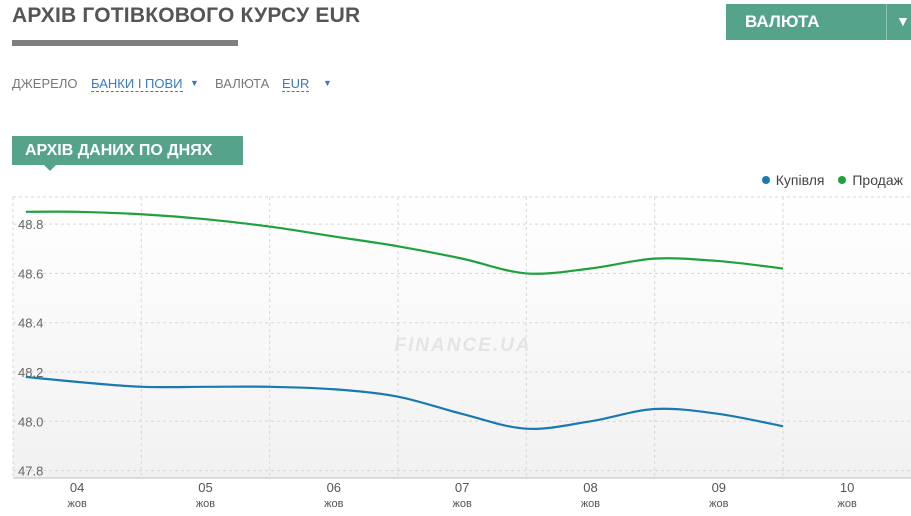  What do you see at coordinates (903, 21) in the screenshot?
I see `dropdown-arrow-icon: ▼` at bounding box center [903, 21].